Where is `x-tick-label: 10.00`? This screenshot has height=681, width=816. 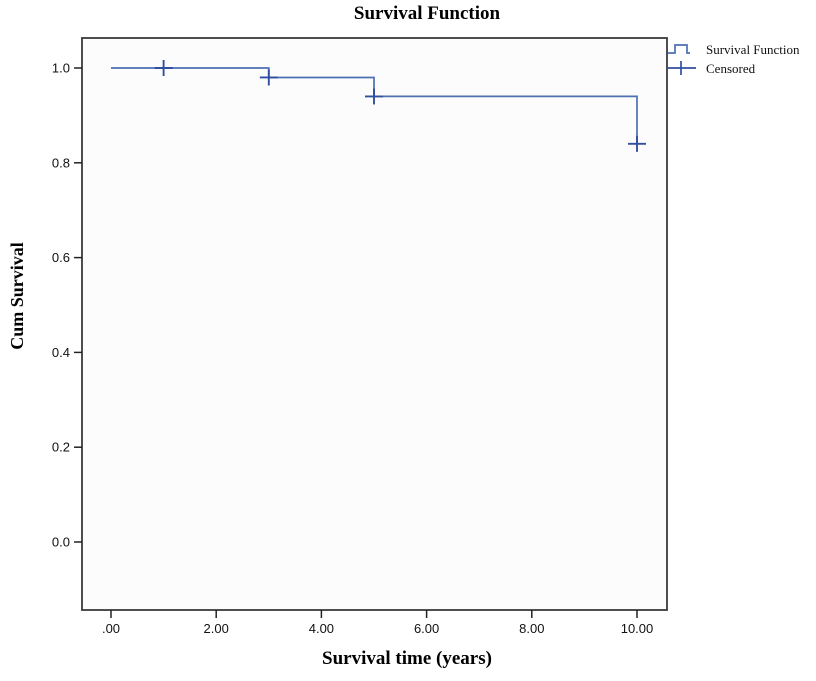 x-tick-label: 10.00 is located at coordinates (637, 628).